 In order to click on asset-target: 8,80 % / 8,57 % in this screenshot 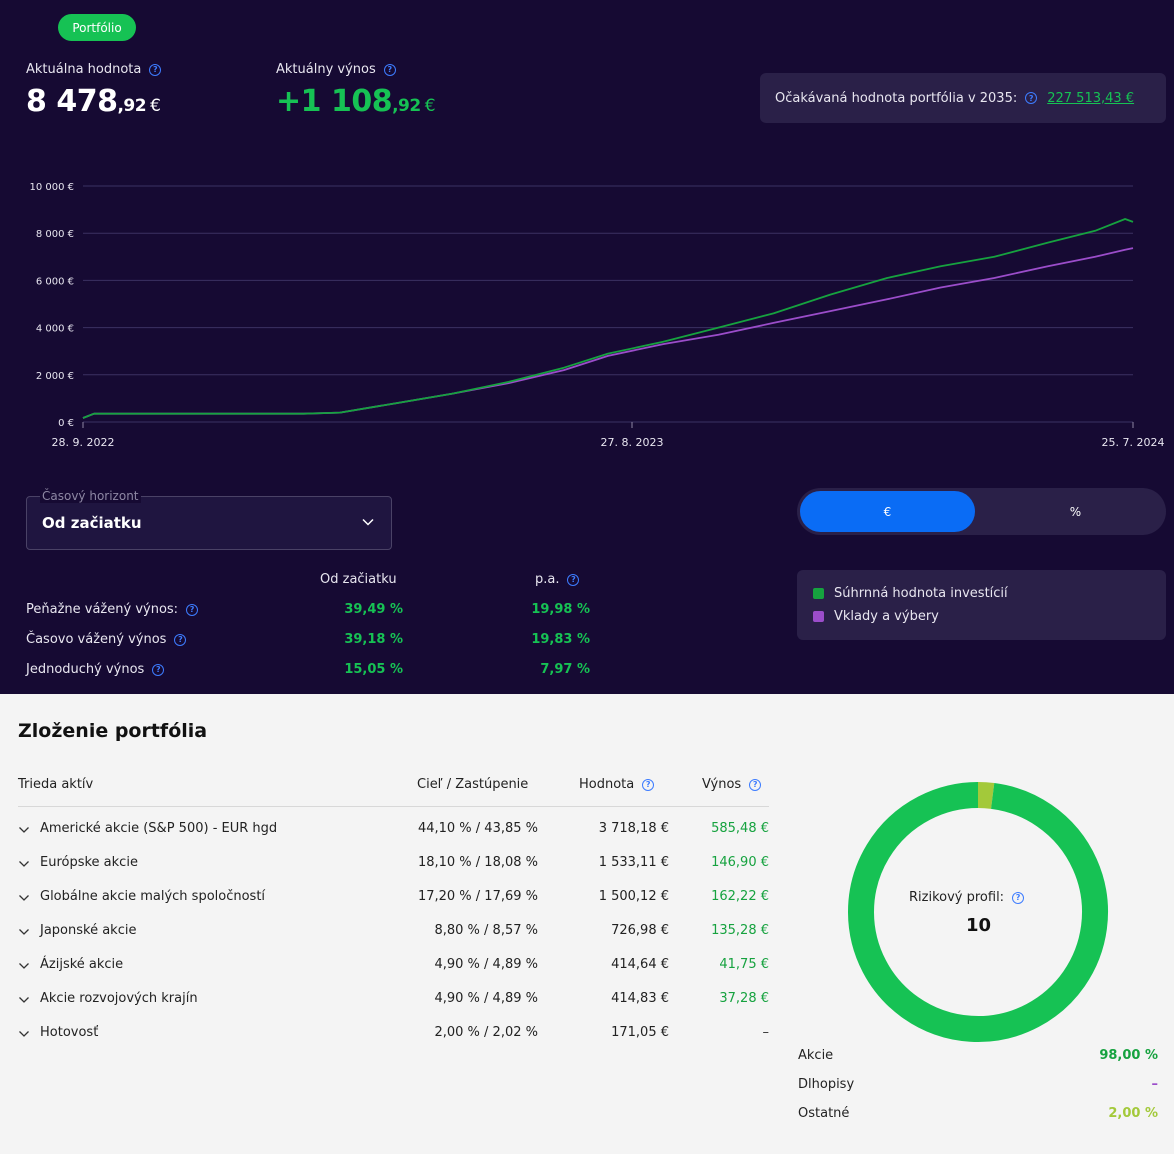, I will do `click(486, 930)`.